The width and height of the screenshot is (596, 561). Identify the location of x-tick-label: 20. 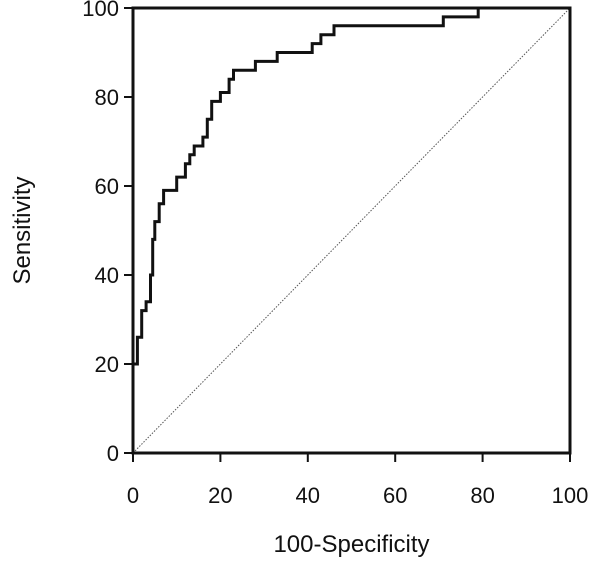
(220, 495).